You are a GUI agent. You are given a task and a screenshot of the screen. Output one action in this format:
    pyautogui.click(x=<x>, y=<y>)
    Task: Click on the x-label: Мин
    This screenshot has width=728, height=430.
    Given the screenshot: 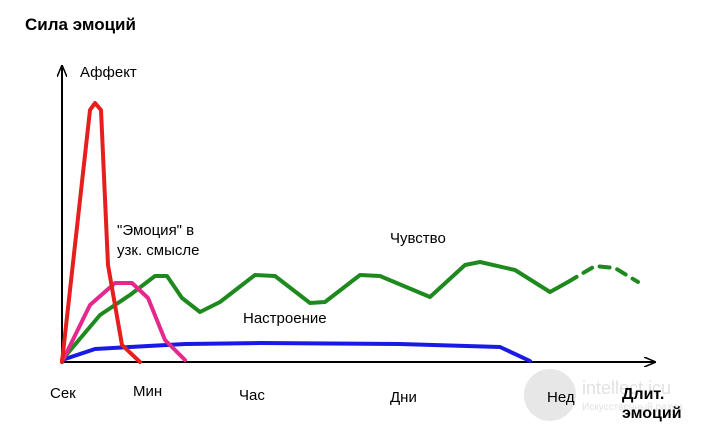 What is the action you would take?
    pyautogui.click(x=147, y=391)
    